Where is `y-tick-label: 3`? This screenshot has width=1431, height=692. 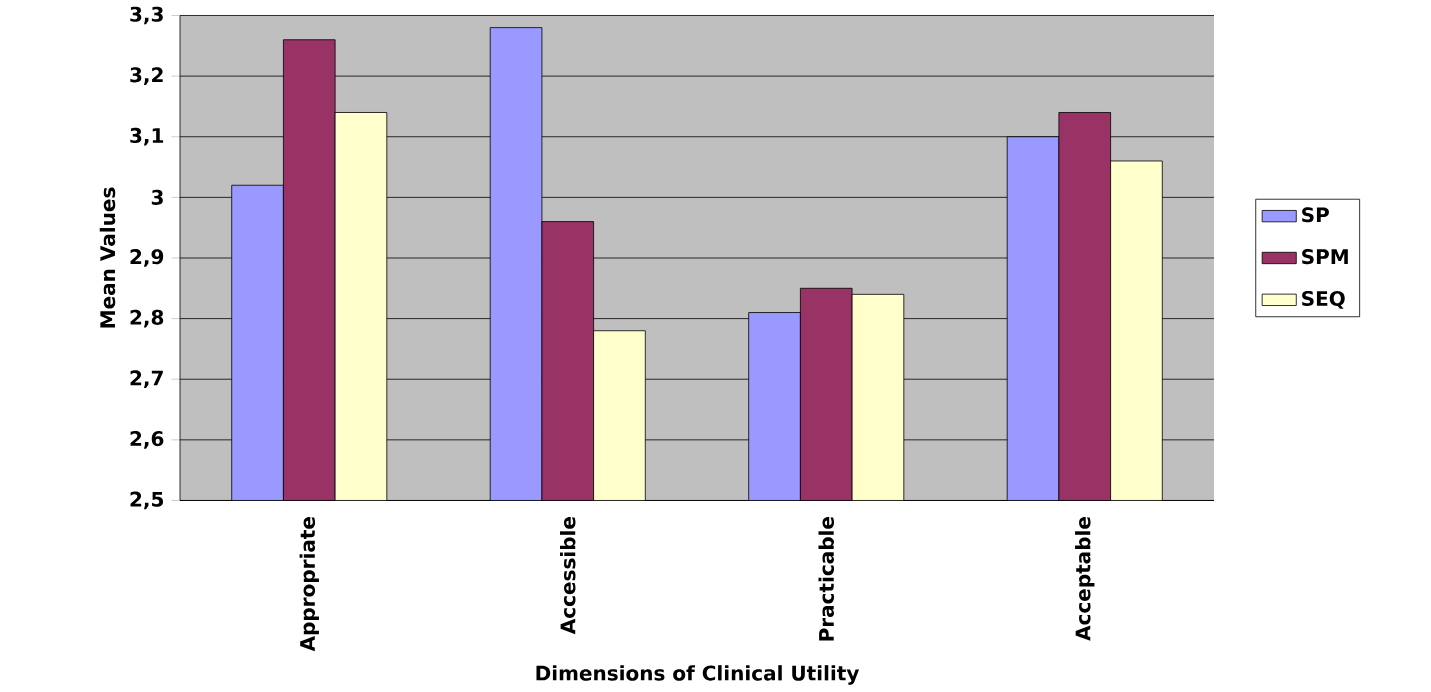
y-tick-label: 3 is located at coordinates (157, 197).